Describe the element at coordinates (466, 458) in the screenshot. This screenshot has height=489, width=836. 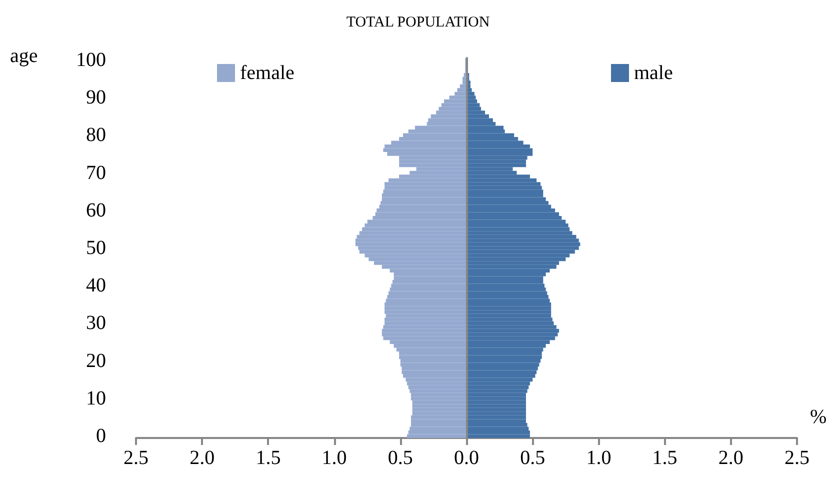
I see `x-tick-label: 0.0` at that location.